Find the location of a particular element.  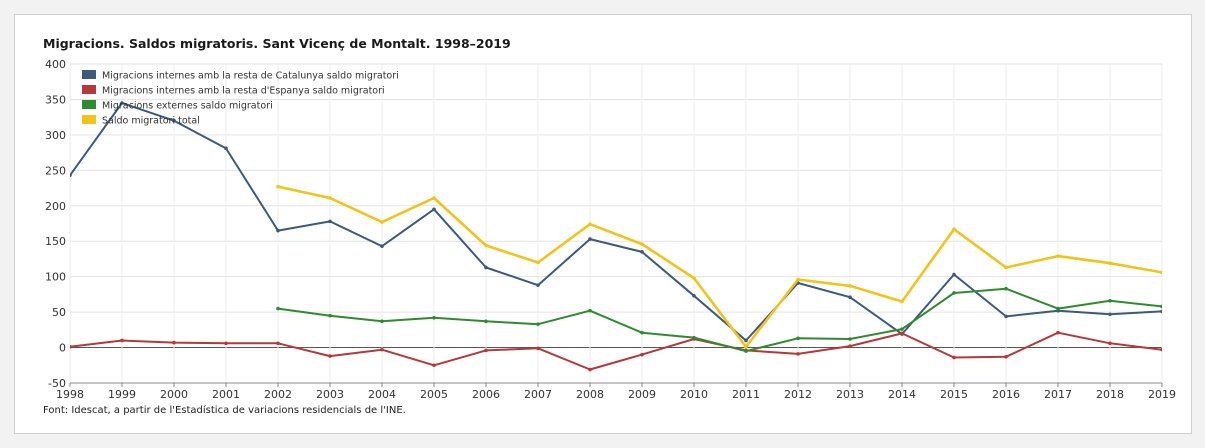

y-tick-label: -50 is located at coordinates (57, 383).